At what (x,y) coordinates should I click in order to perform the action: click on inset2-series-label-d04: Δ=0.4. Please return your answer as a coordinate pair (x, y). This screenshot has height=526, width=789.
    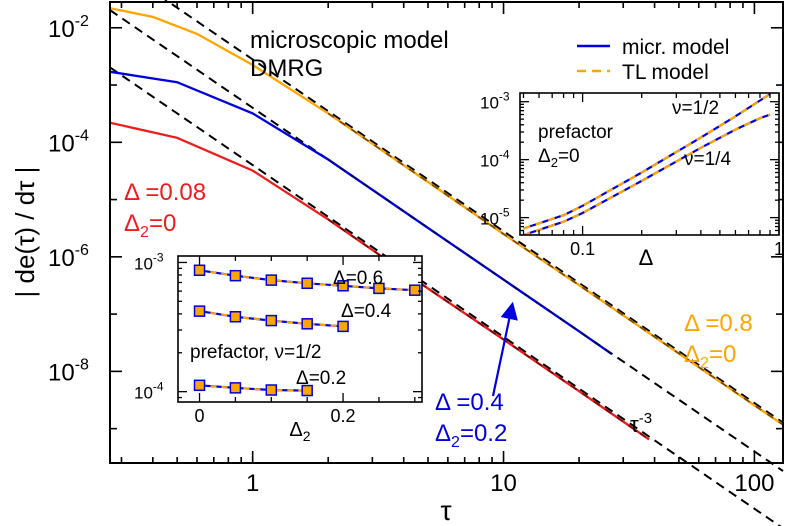
    Looking at the image, I should click on (366, 311).